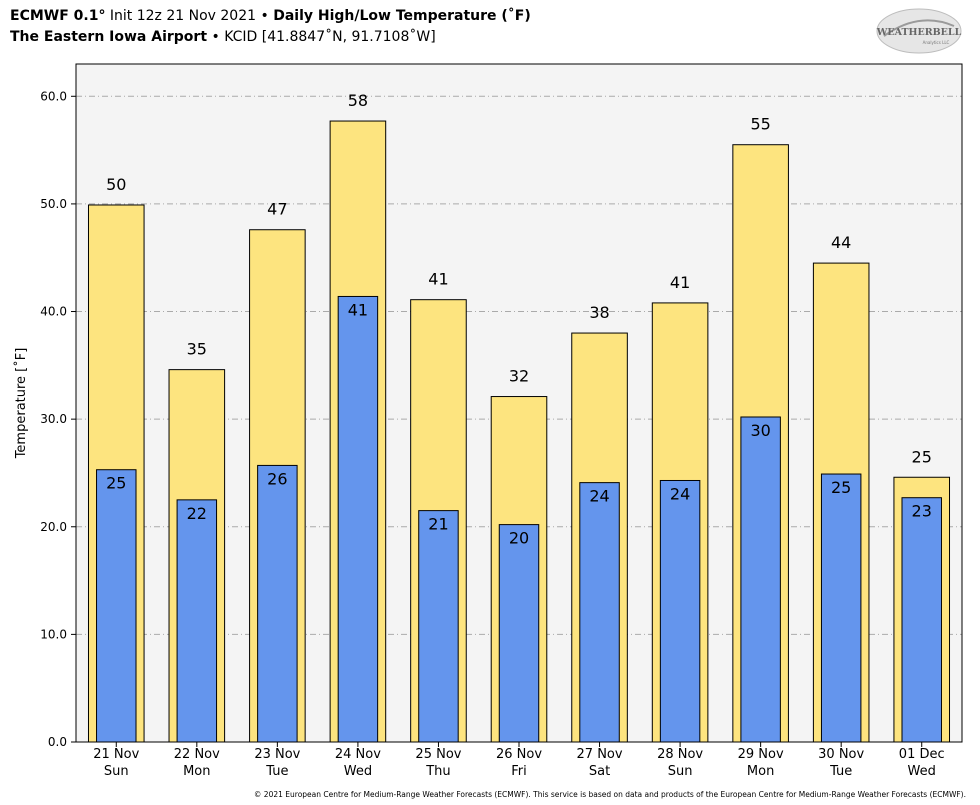 This screenshot has height=805, width=980. What do you see at coordinates (599, 312) in the screenshot?
I see `high-value-label: 38` at bounding box center [599, 312].